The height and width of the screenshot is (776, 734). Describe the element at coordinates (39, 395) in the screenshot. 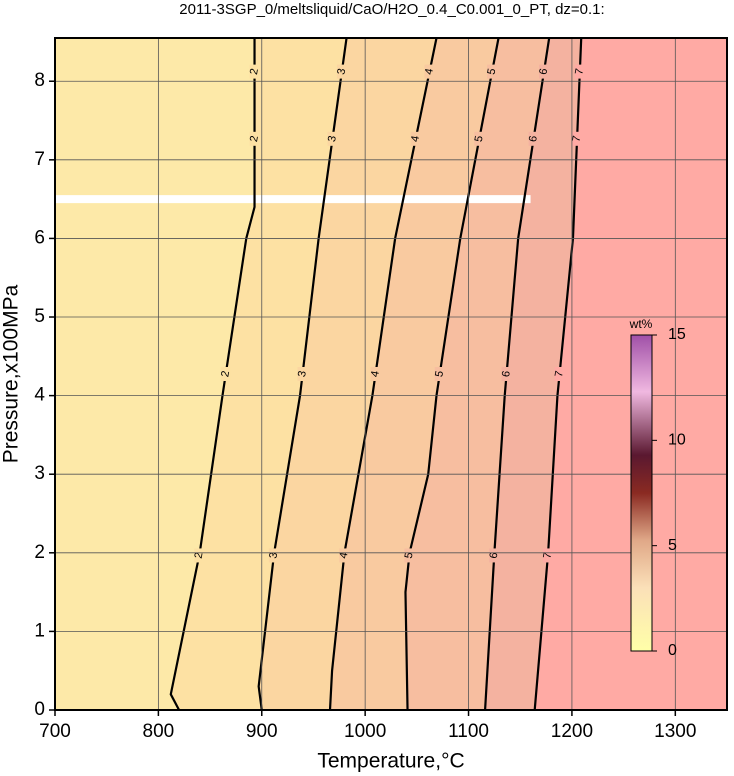

I see `y-tick-label: 4` at that location.